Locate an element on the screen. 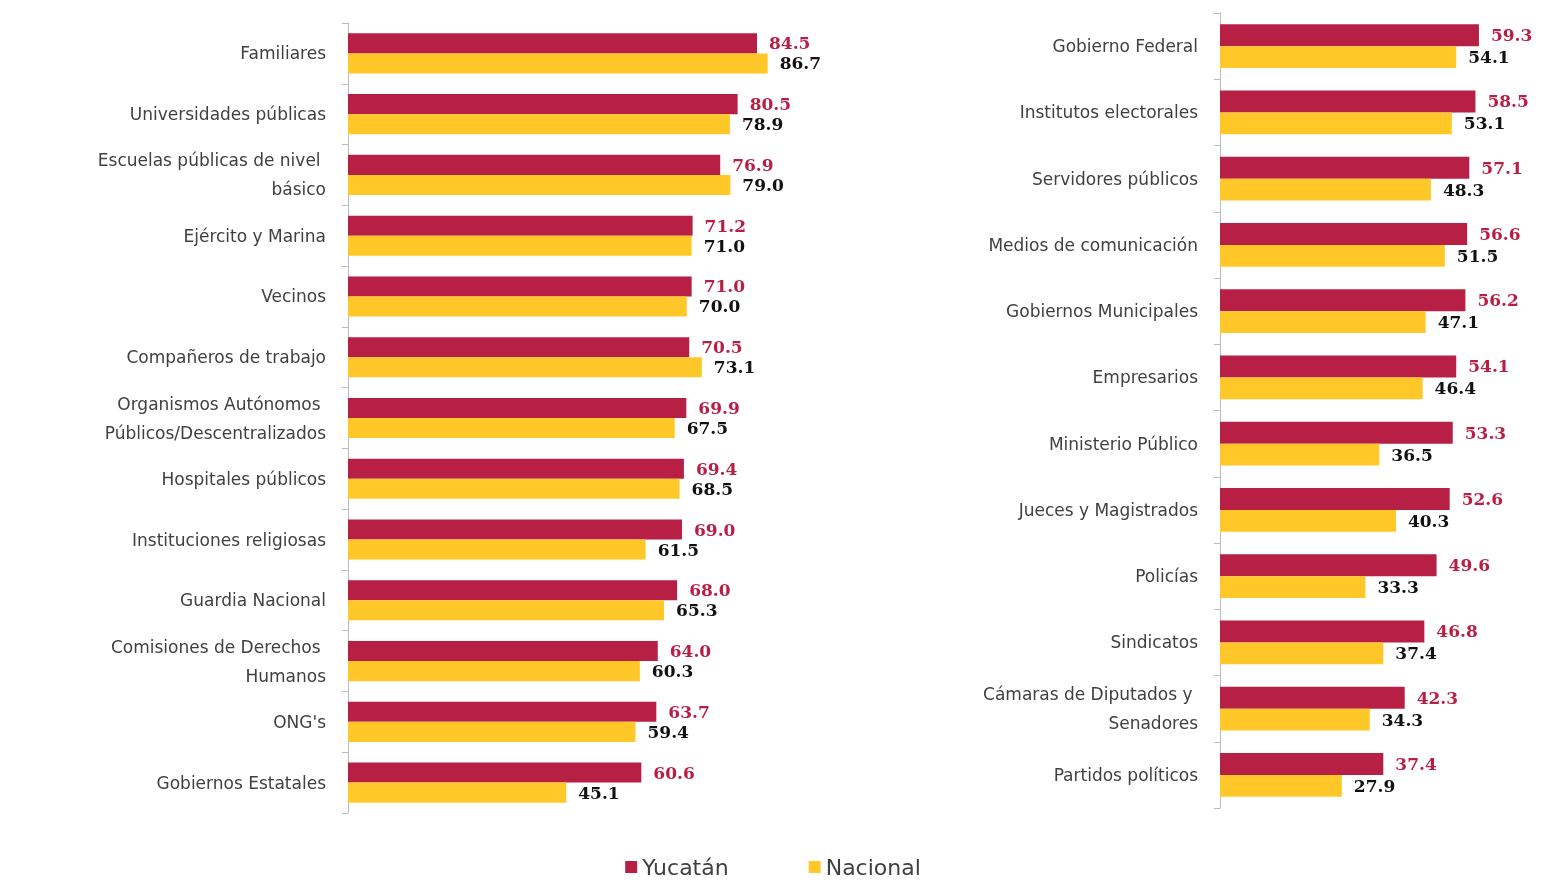  data-label: 54.1 is located at coordinates (1489, 57).